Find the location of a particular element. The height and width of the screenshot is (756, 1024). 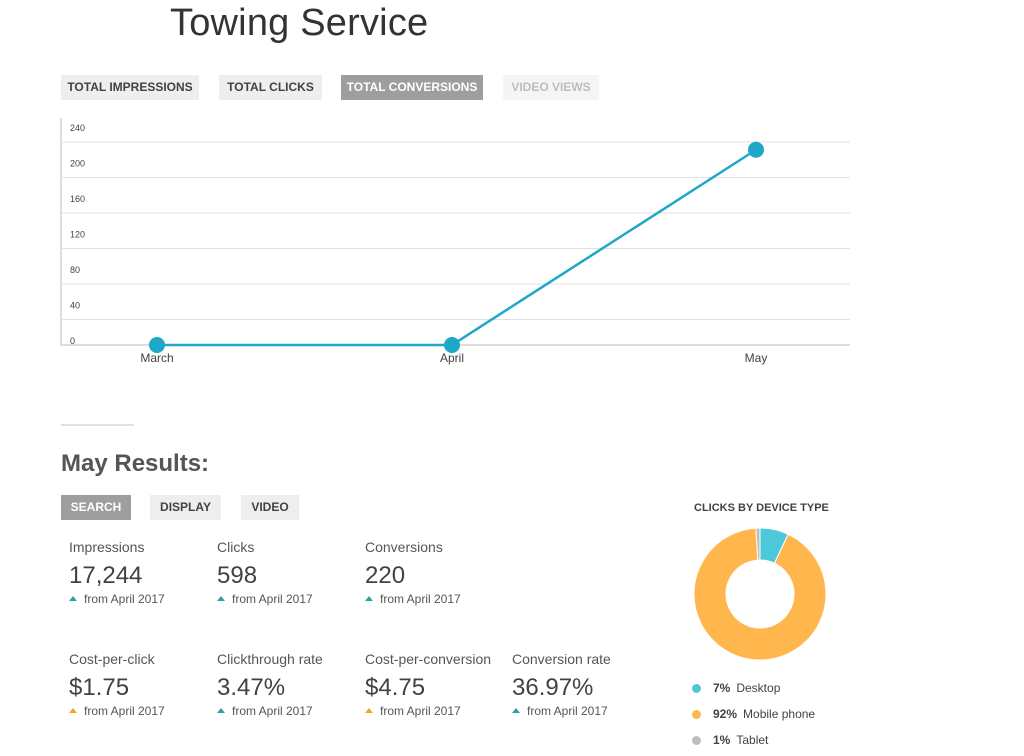

metric-label: Cost-per-conversion is located at coordinates (428, 659).